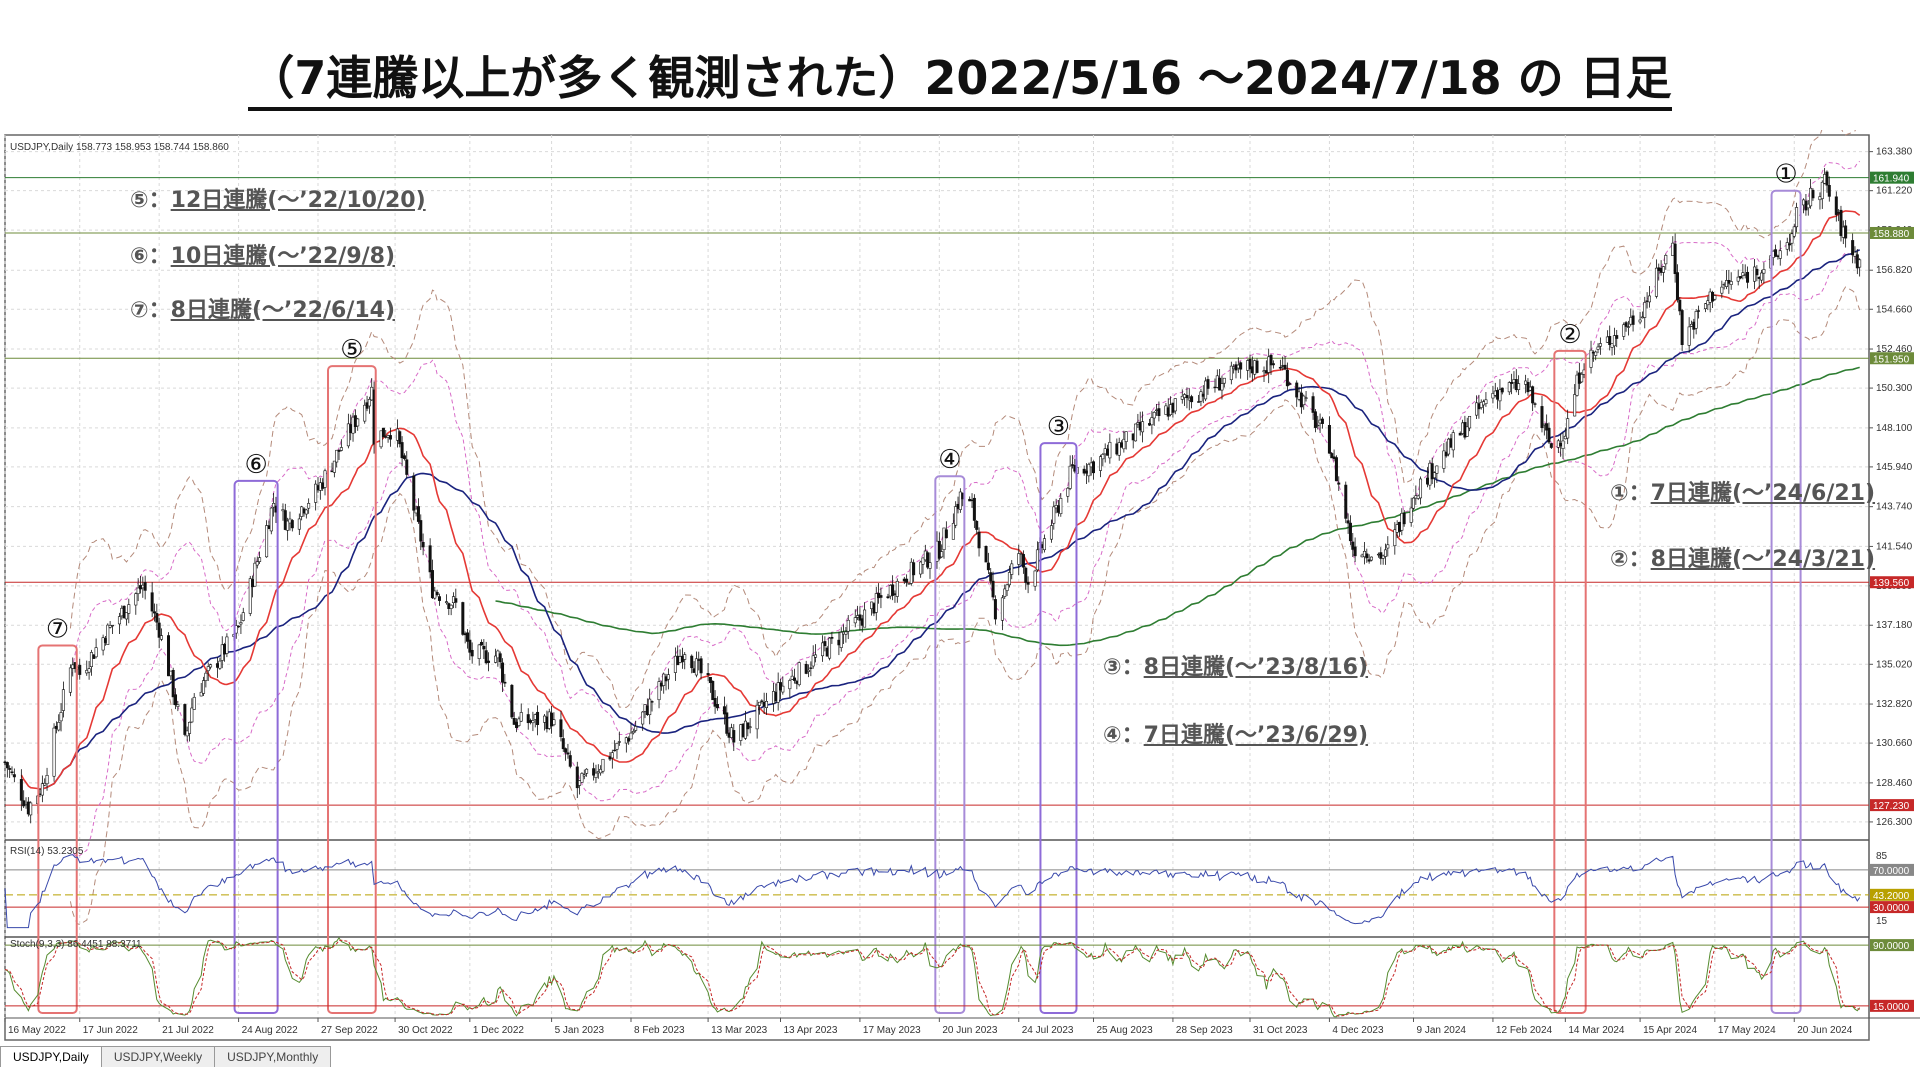 This screenshot has height=1080, width=1920. What do you see at coordinates (1125, 1030) in the screenshot?
I see `x-tick-label: 25 Aug 2023` at bounding box center [1125, 1030].